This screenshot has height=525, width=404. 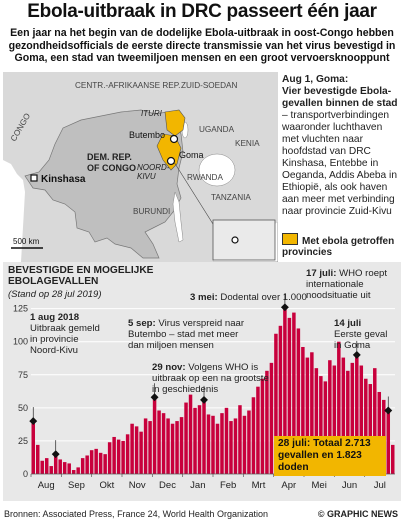 What do you see at coordinates (171, 161) in the screenshot?
I see `goma-marker` at bounding box center [171, 161].